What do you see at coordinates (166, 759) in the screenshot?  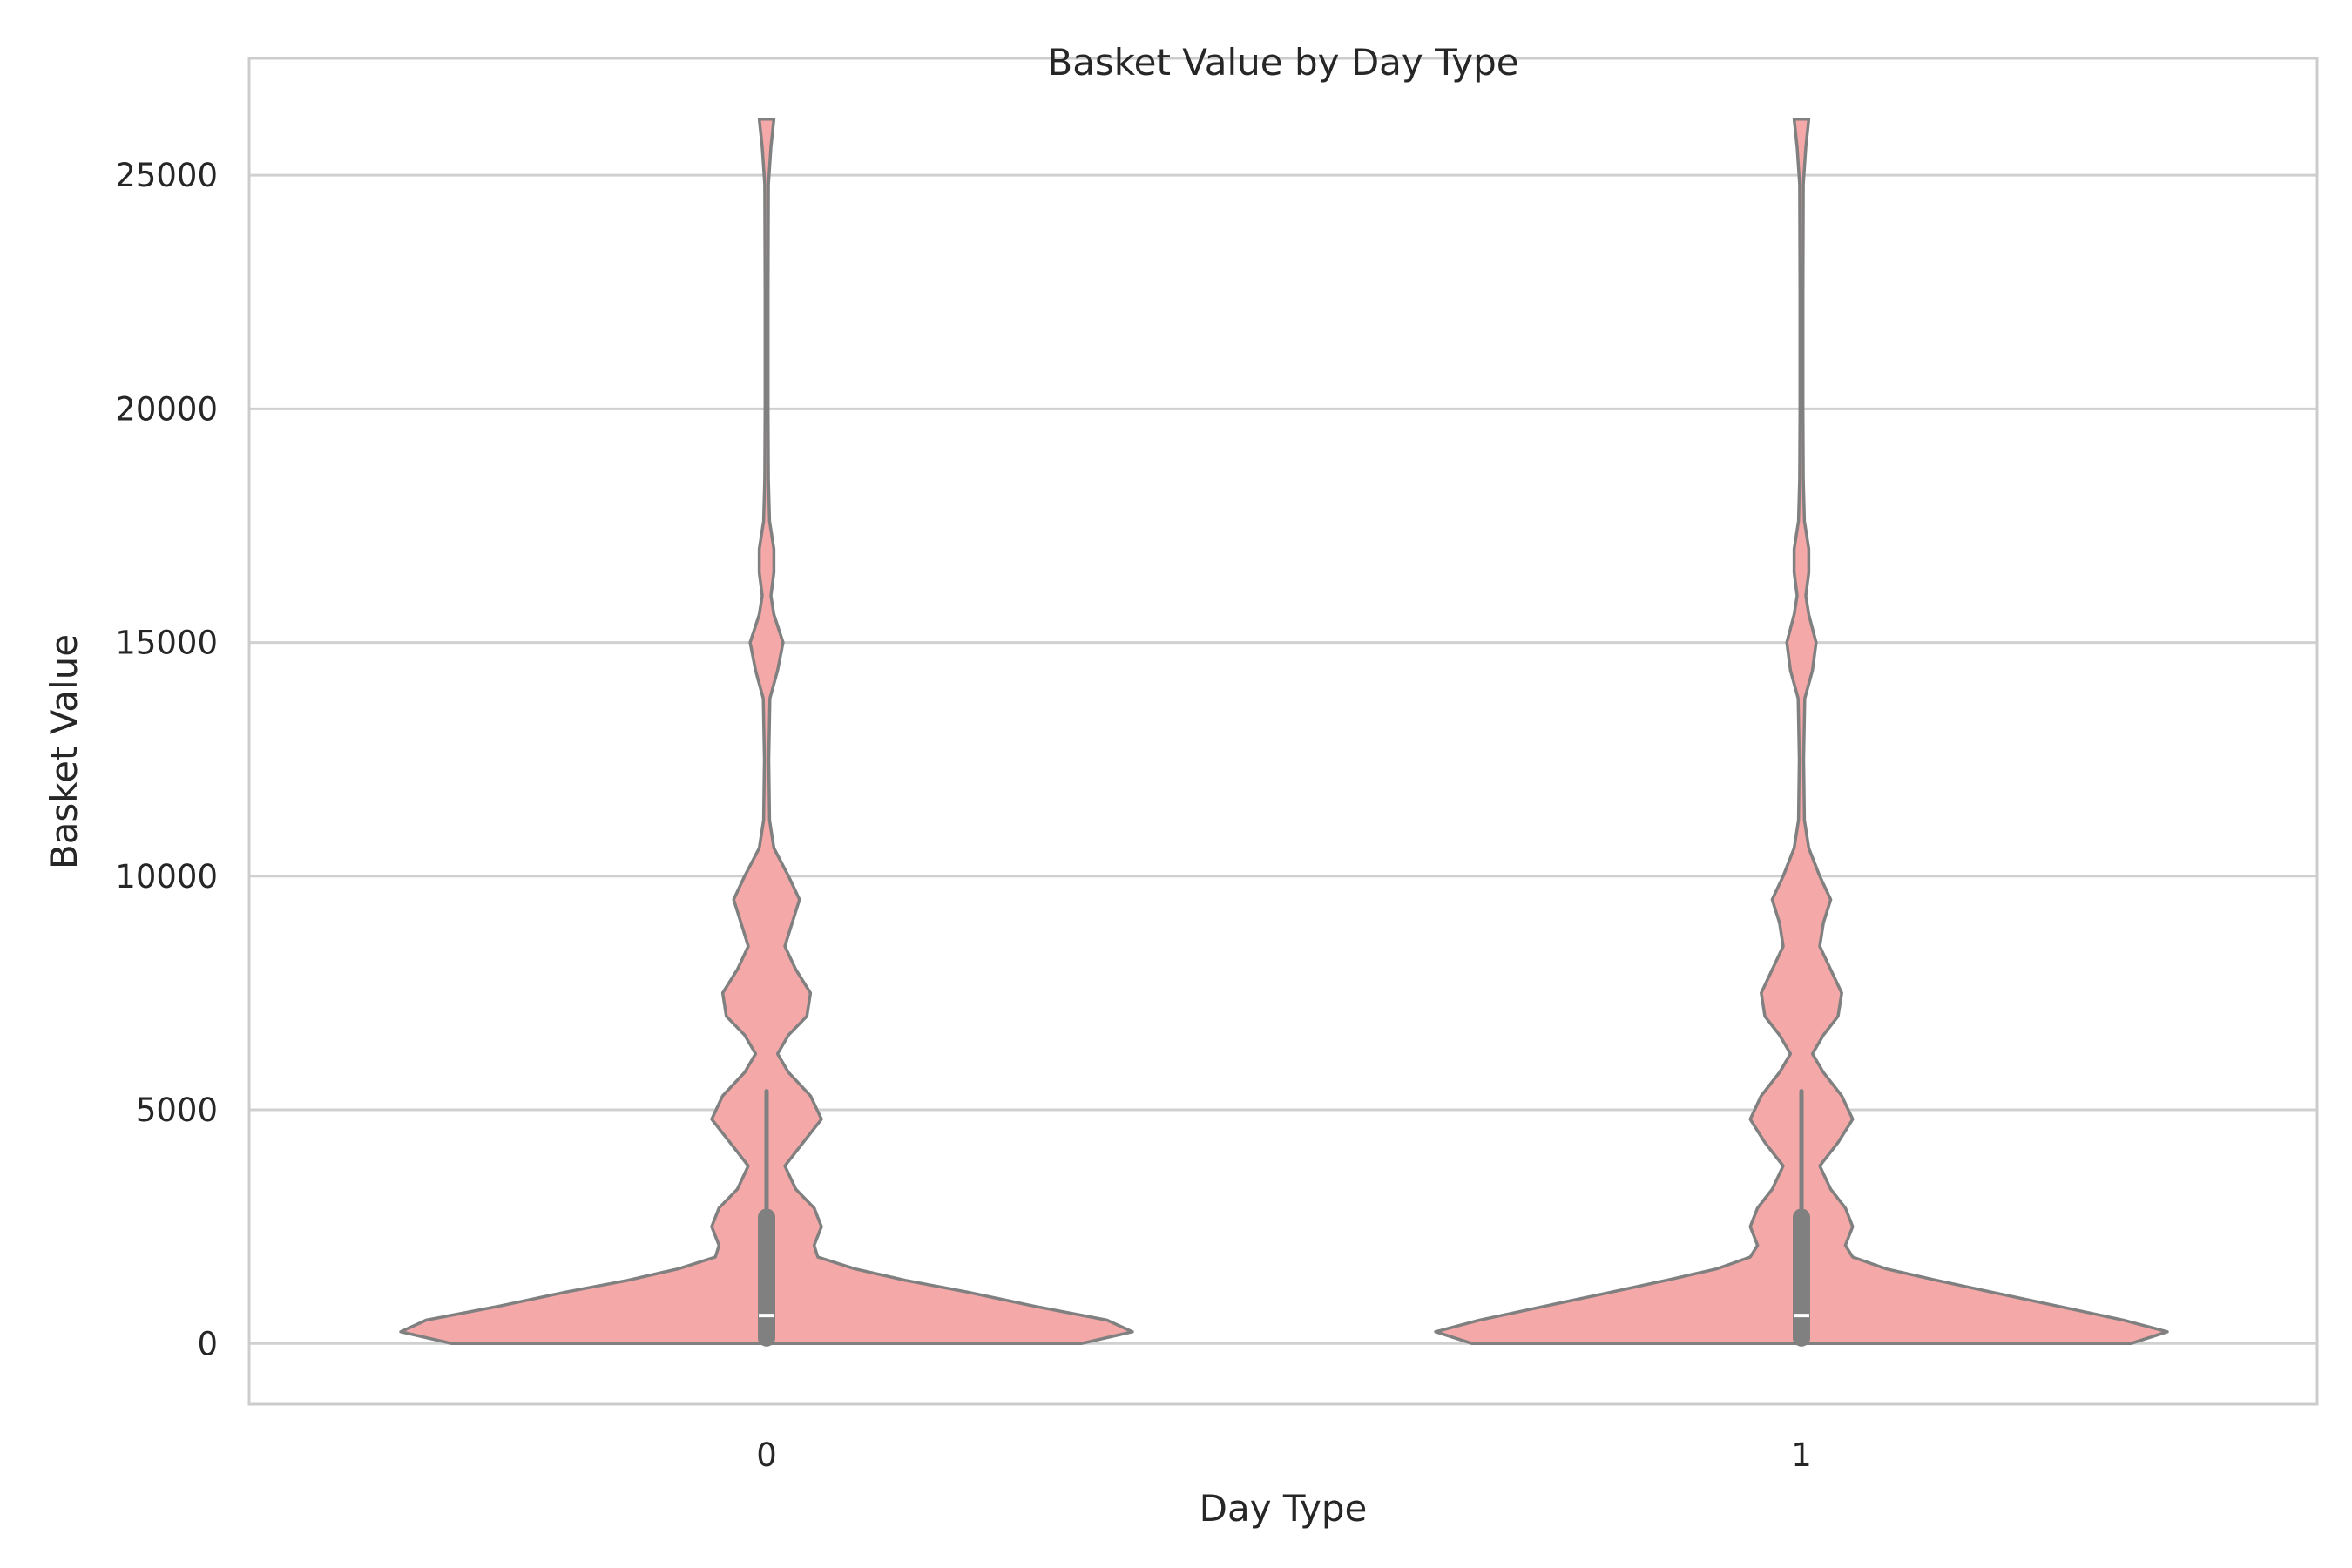 I see `y-tick-labels: 0 5000 10000 15000 20000 25000` at bounding box center [166, 759].